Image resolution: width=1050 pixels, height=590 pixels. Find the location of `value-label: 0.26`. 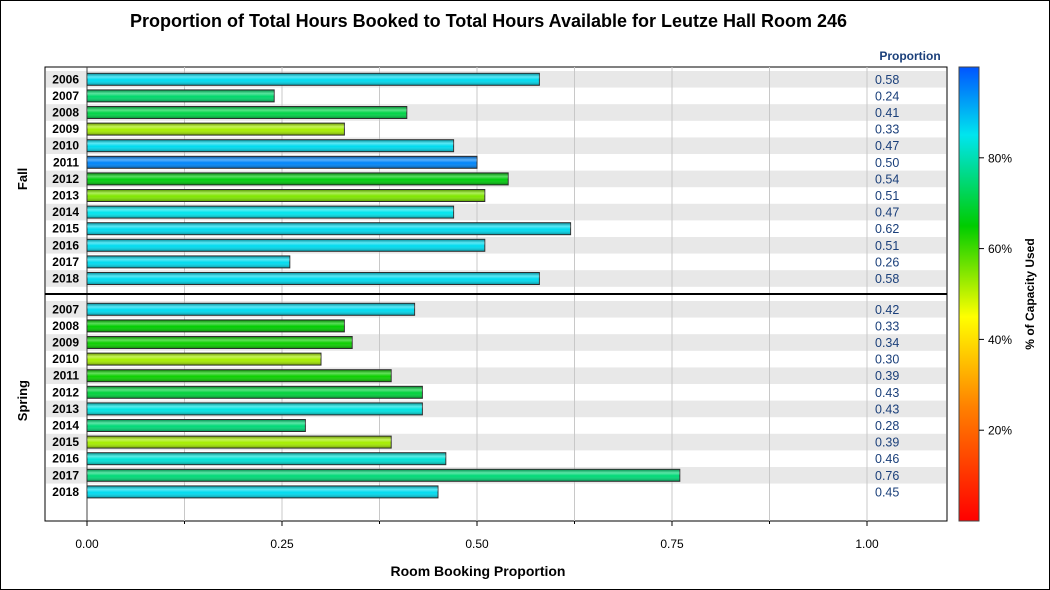

value-label: 0.26 is located at coordinates (887, 262).